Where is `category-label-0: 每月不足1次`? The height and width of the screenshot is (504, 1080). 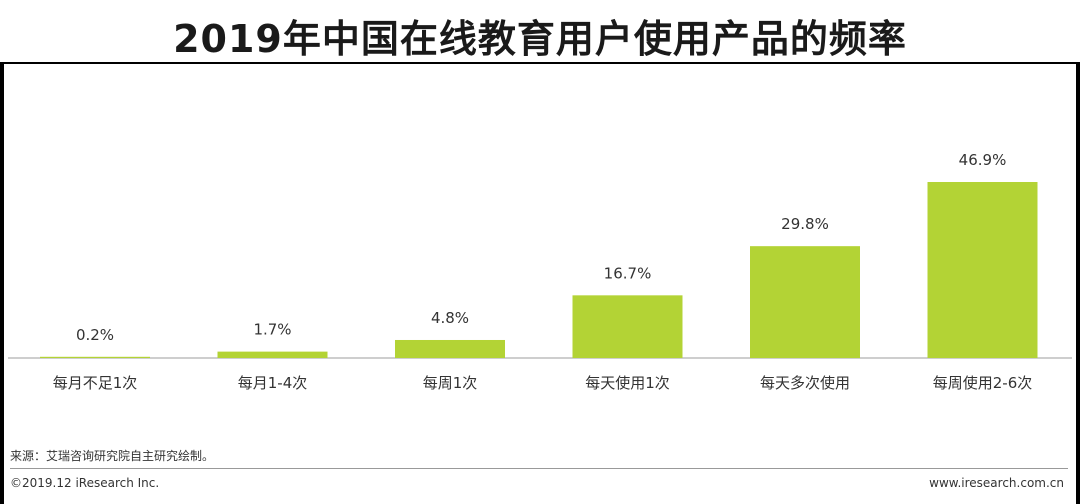
category-label-0: 每月不足1次 is located at coordinates (95, 383).